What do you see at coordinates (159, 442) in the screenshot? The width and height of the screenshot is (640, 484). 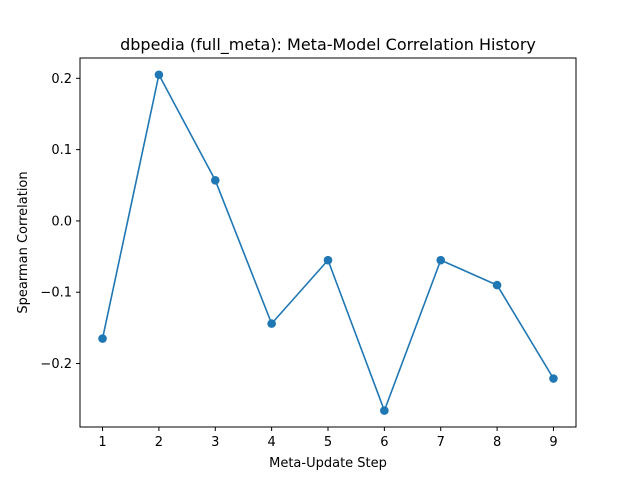 I see `x-tick-label: 2` at bounding box center [159, 442].